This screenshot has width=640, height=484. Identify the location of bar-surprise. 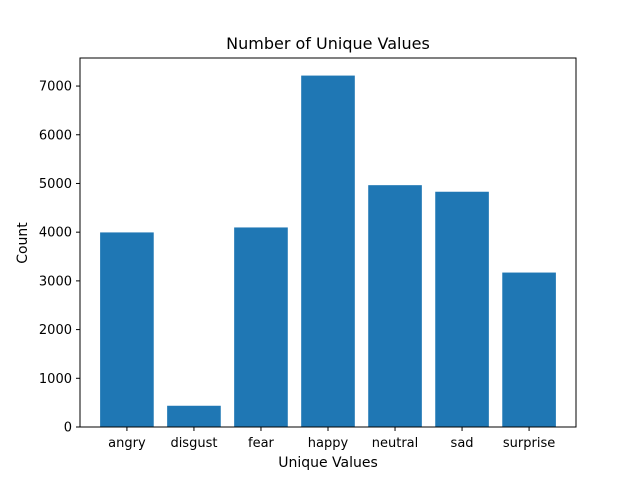
(529, 349).